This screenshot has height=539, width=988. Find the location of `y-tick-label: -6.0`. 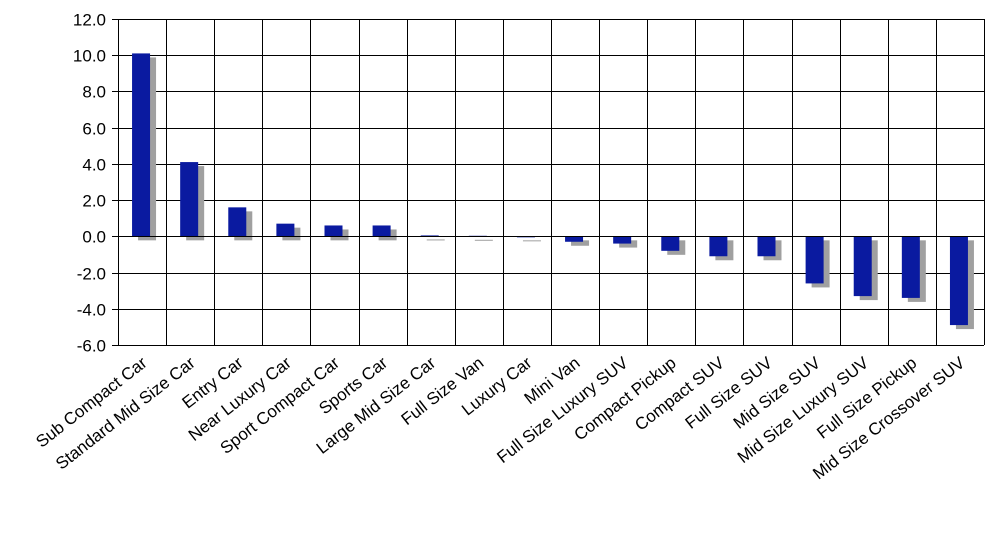

y-tick-label: -6.0 is located at coordinates (91, 346).